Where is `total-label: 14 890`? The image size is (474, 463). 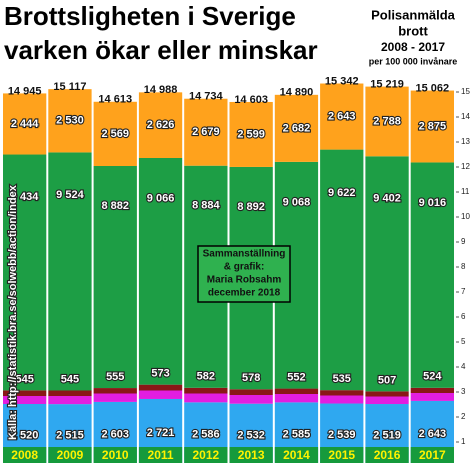
total-label: 14 890 is located at coordinates (297, 93).